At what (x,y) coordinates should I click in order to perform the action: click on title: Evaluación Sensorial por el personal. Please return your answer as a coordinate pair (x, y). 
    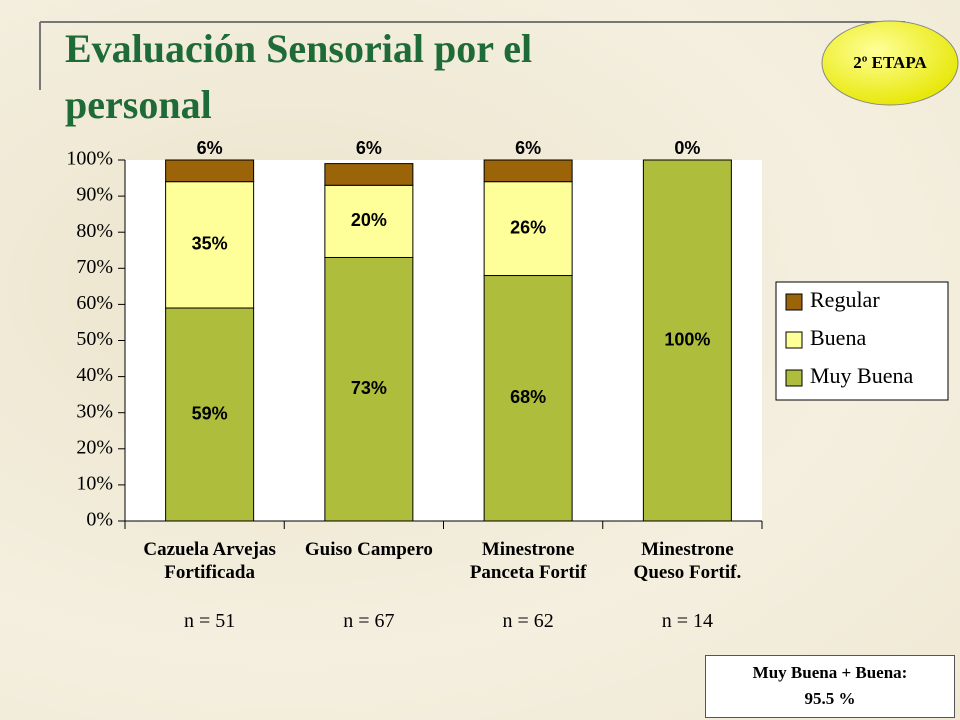
    Looking at the image, I should click on (298, 76).